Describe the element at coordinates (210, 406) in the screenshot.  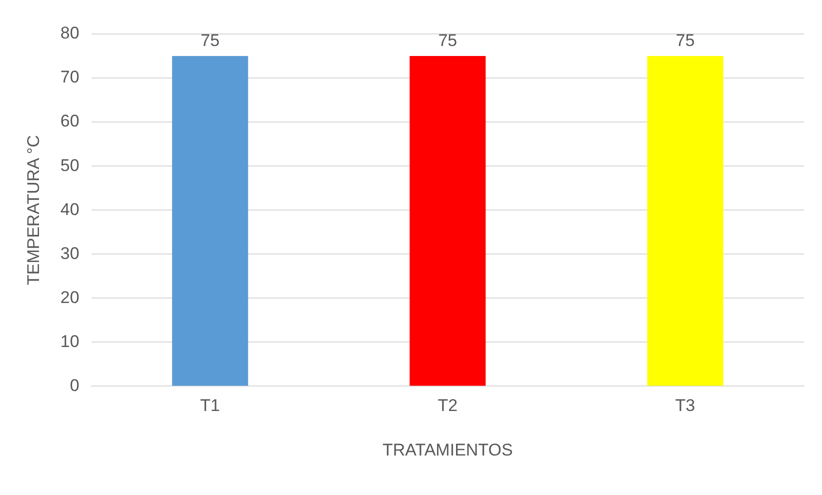
I see `x-tick-label: T1` at that location.